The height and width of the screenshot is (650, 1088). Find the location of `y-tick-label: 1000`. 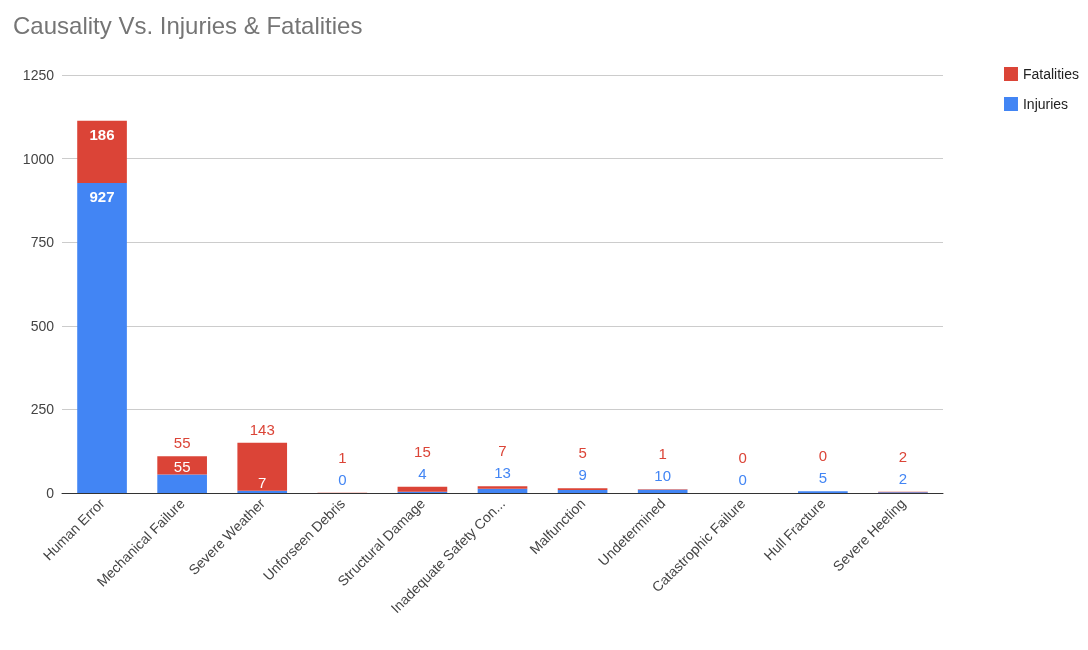

y-tick-label: 1000 is located at coordinates (38, 158).